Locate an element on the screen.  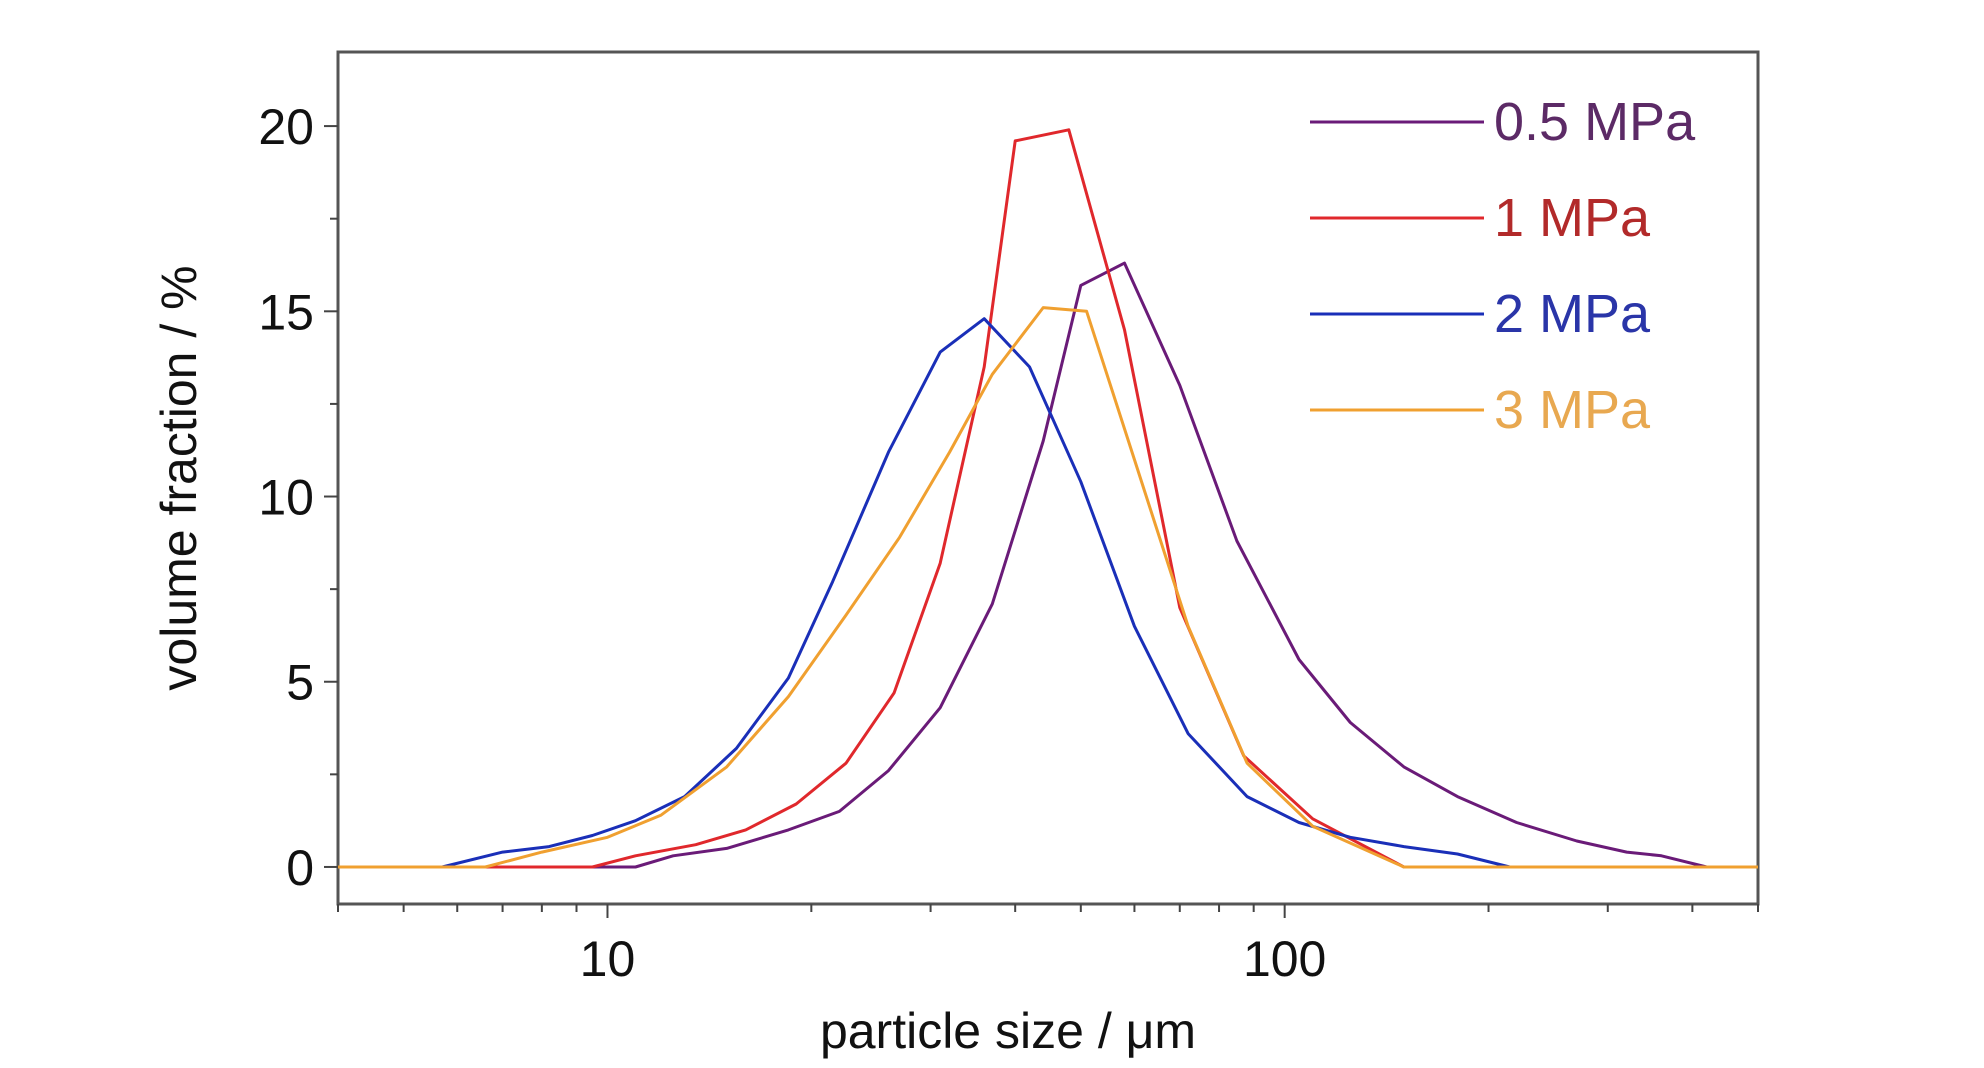
x-tick-label: 10 is located at coordinates (608, 959).